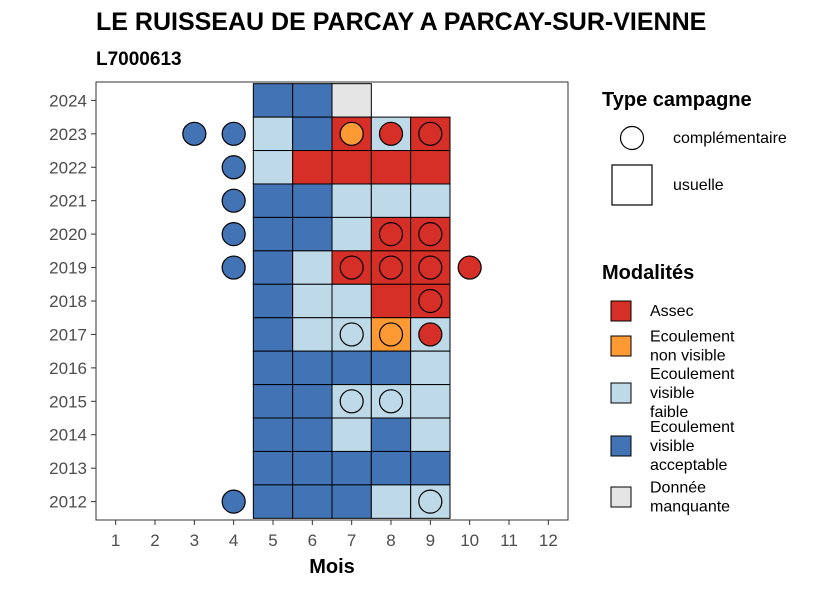 The width and height of the screenshot is (826, 590). I want to click on legend-label-acceptable: Ecoulement visible acceptable, so click(692, 446).